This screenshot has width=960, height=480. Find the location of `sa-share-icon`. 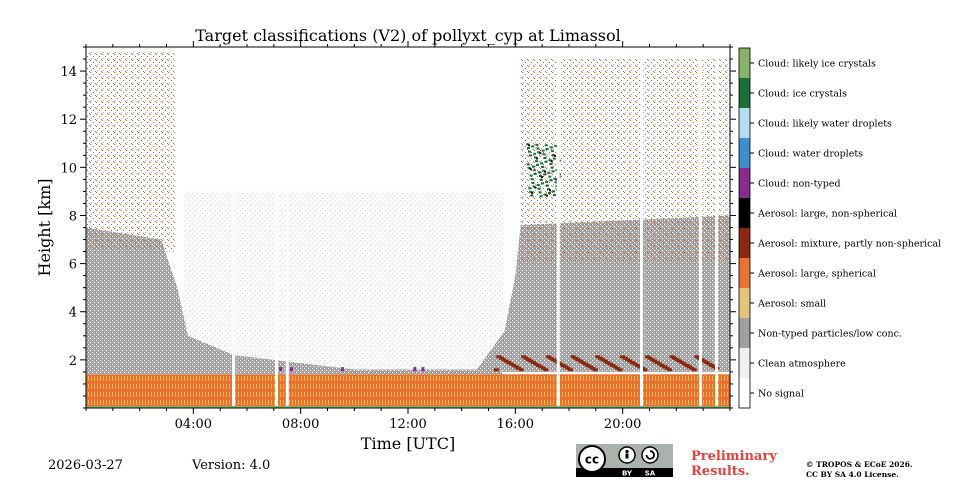

sa-share-icon is located at coordinates (650, 455).